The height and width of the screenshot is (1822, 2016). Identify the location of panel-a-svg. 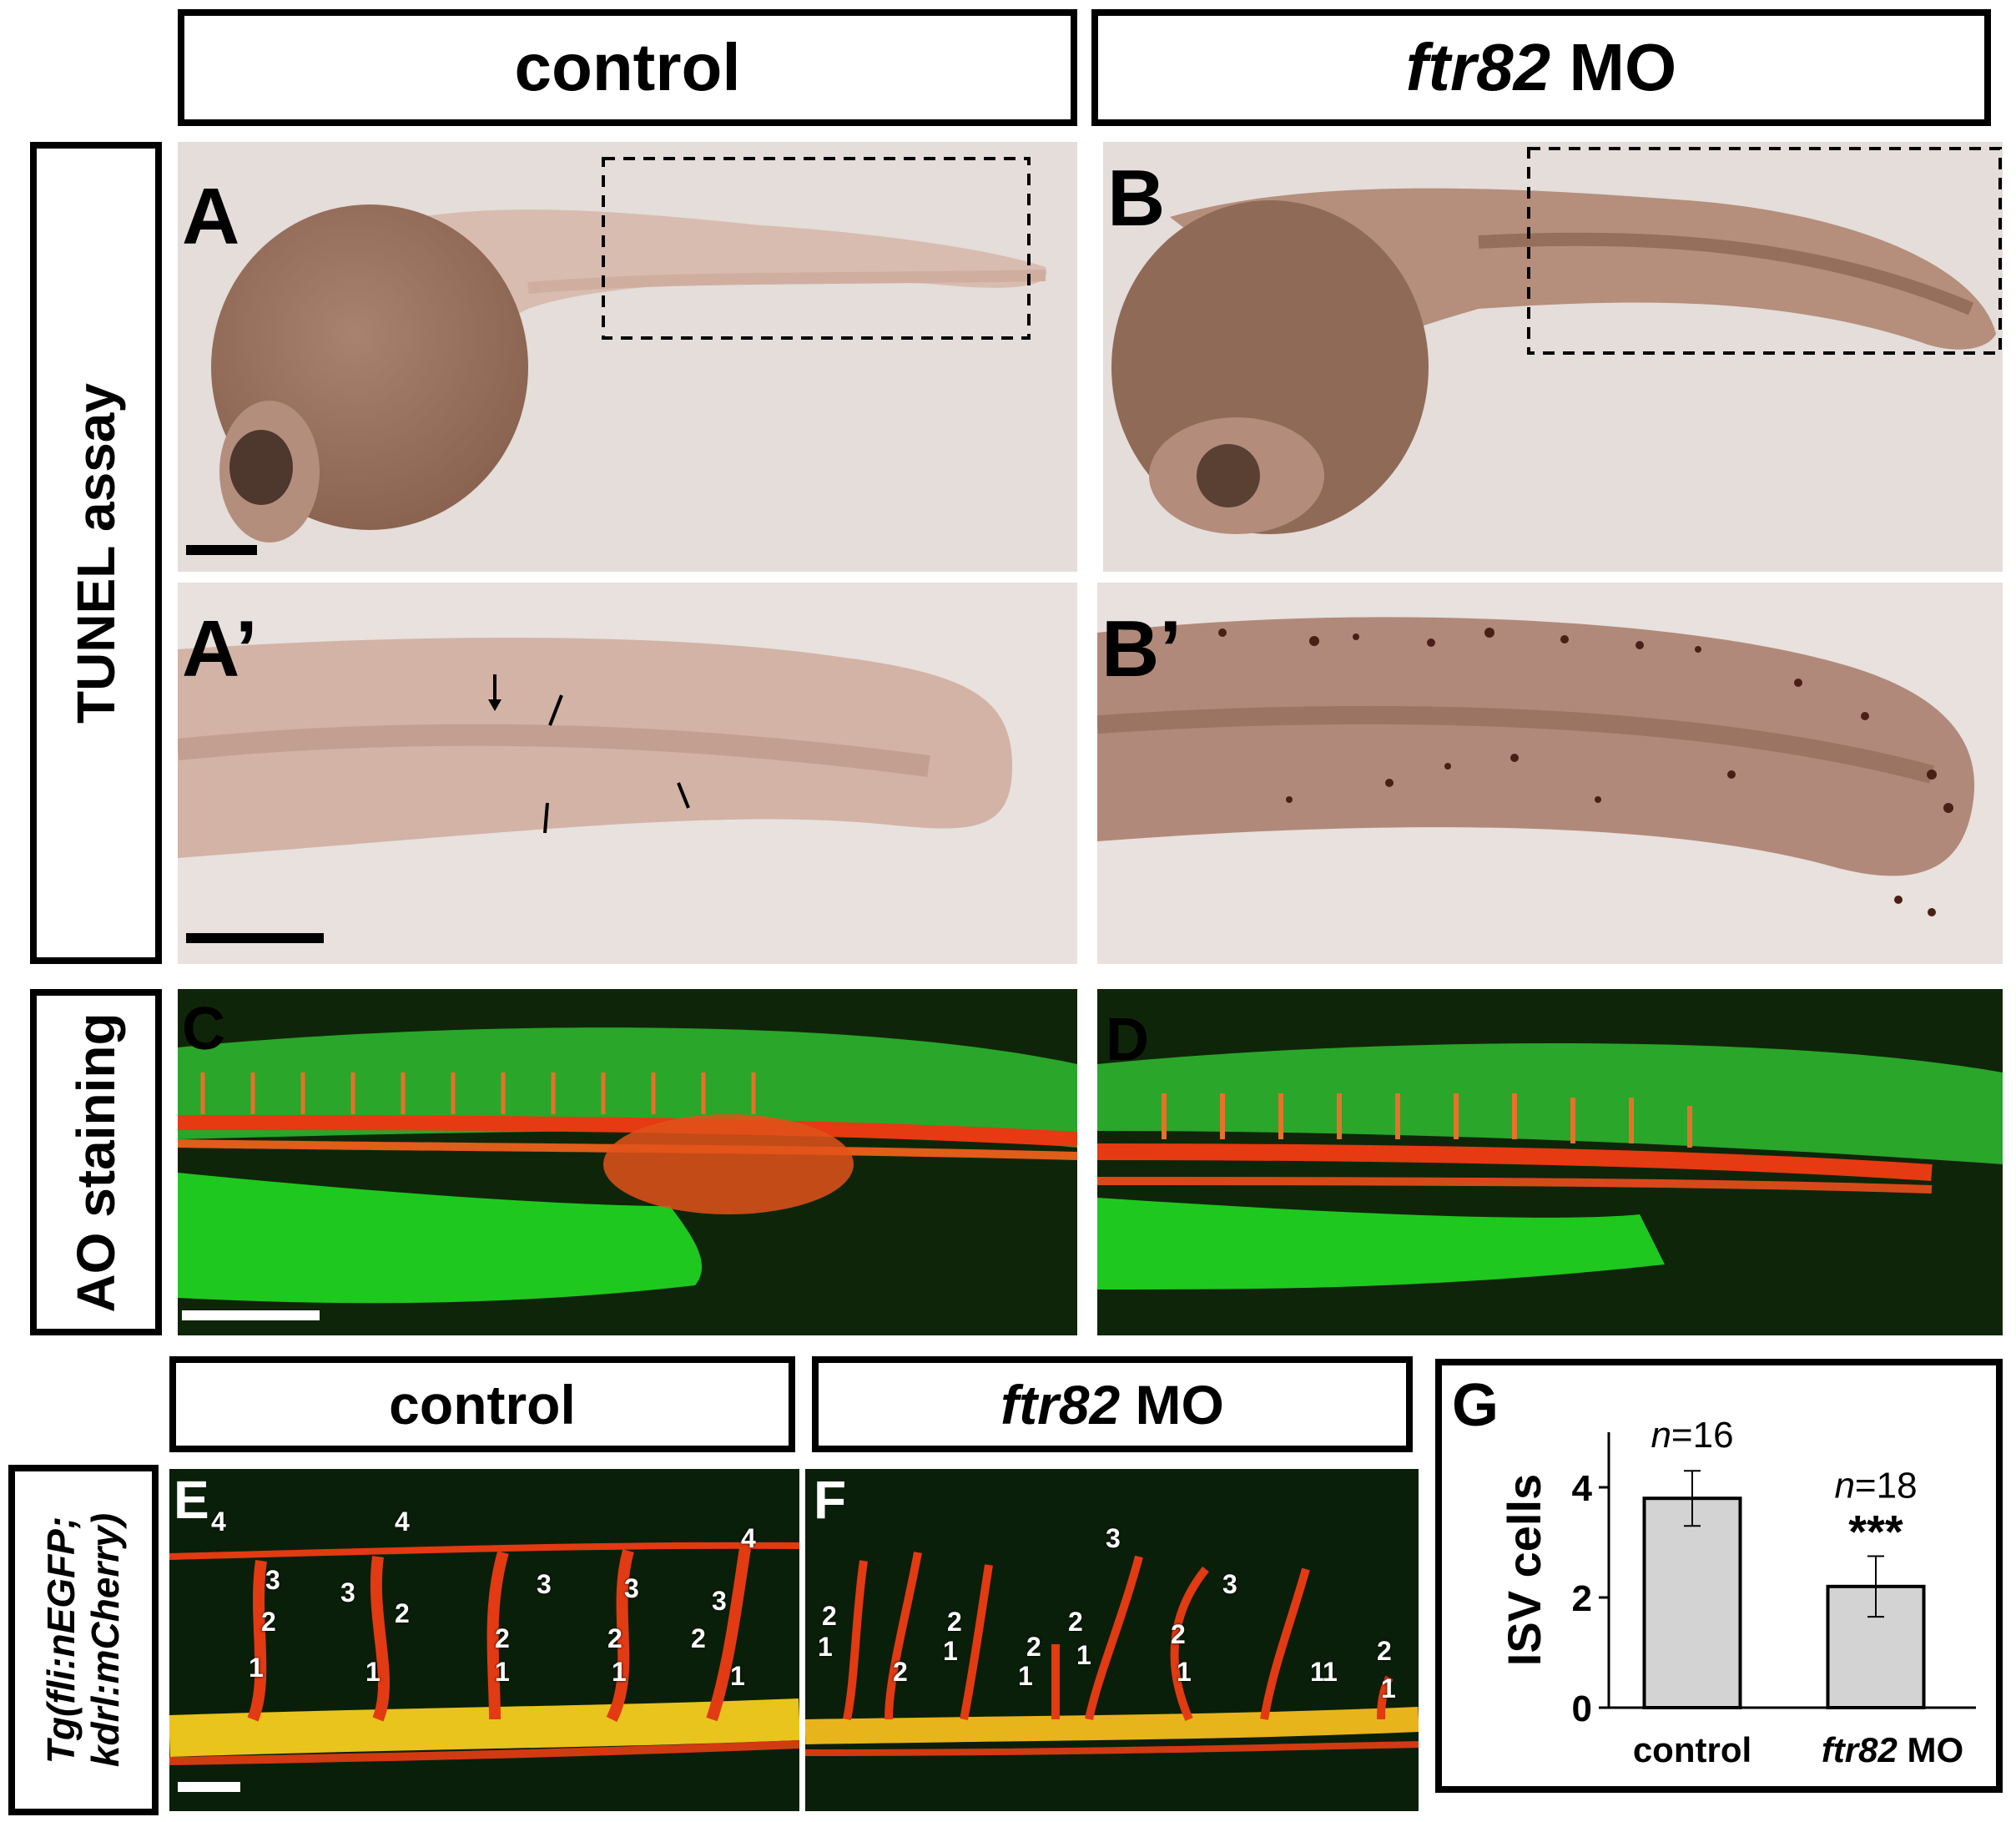
(627, 357).